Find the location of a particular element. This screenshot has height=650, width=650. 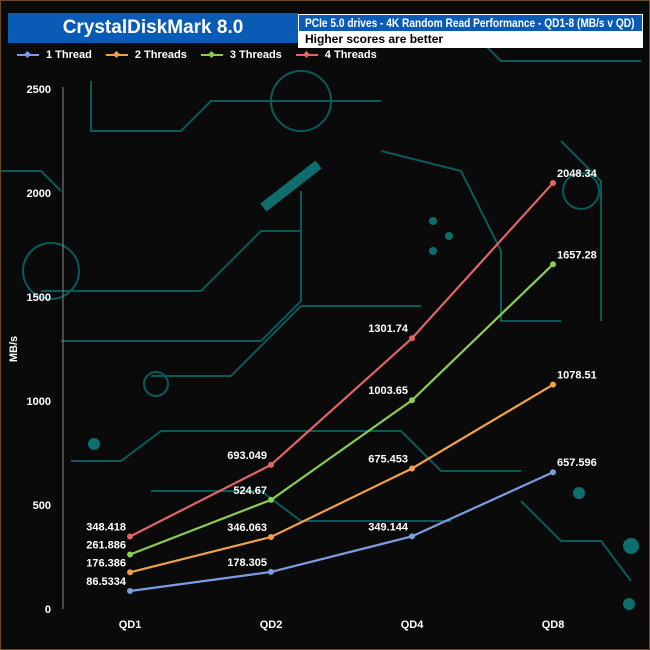

data-label: 348.418 is located at coordinates (106, 528).